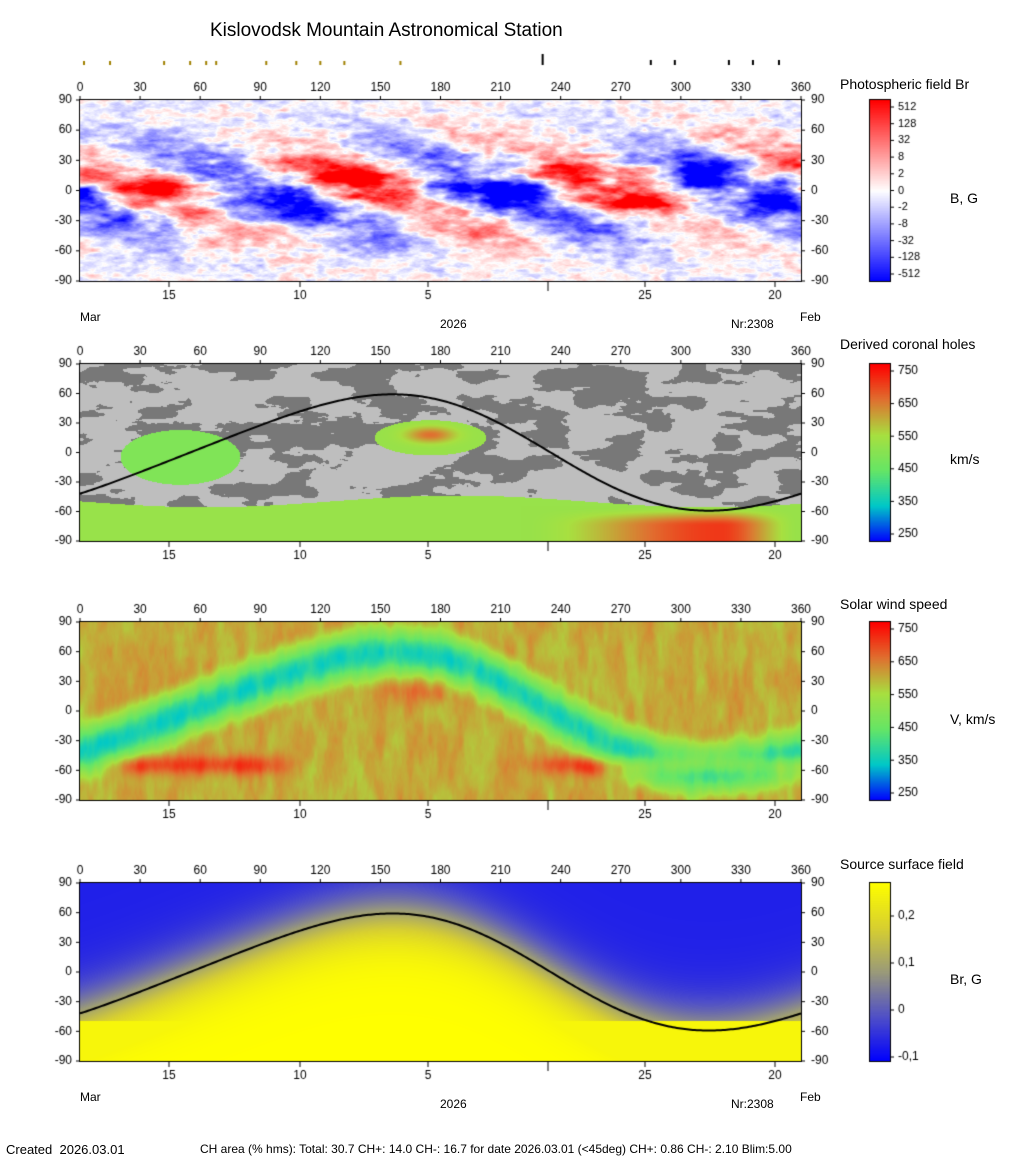 The image size is (1020, 1172). What do you see at coordinates (92, 1149) in the screenshot?
I see `footer-created-date: 2026.03.01` at bounding box center [92, 1149].